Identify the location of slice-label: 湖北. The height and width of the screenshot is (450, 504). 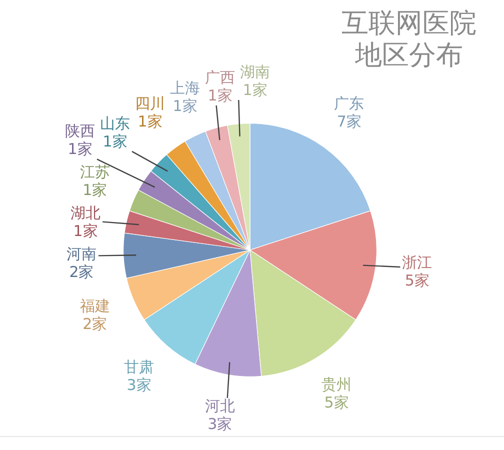
(85, 213).